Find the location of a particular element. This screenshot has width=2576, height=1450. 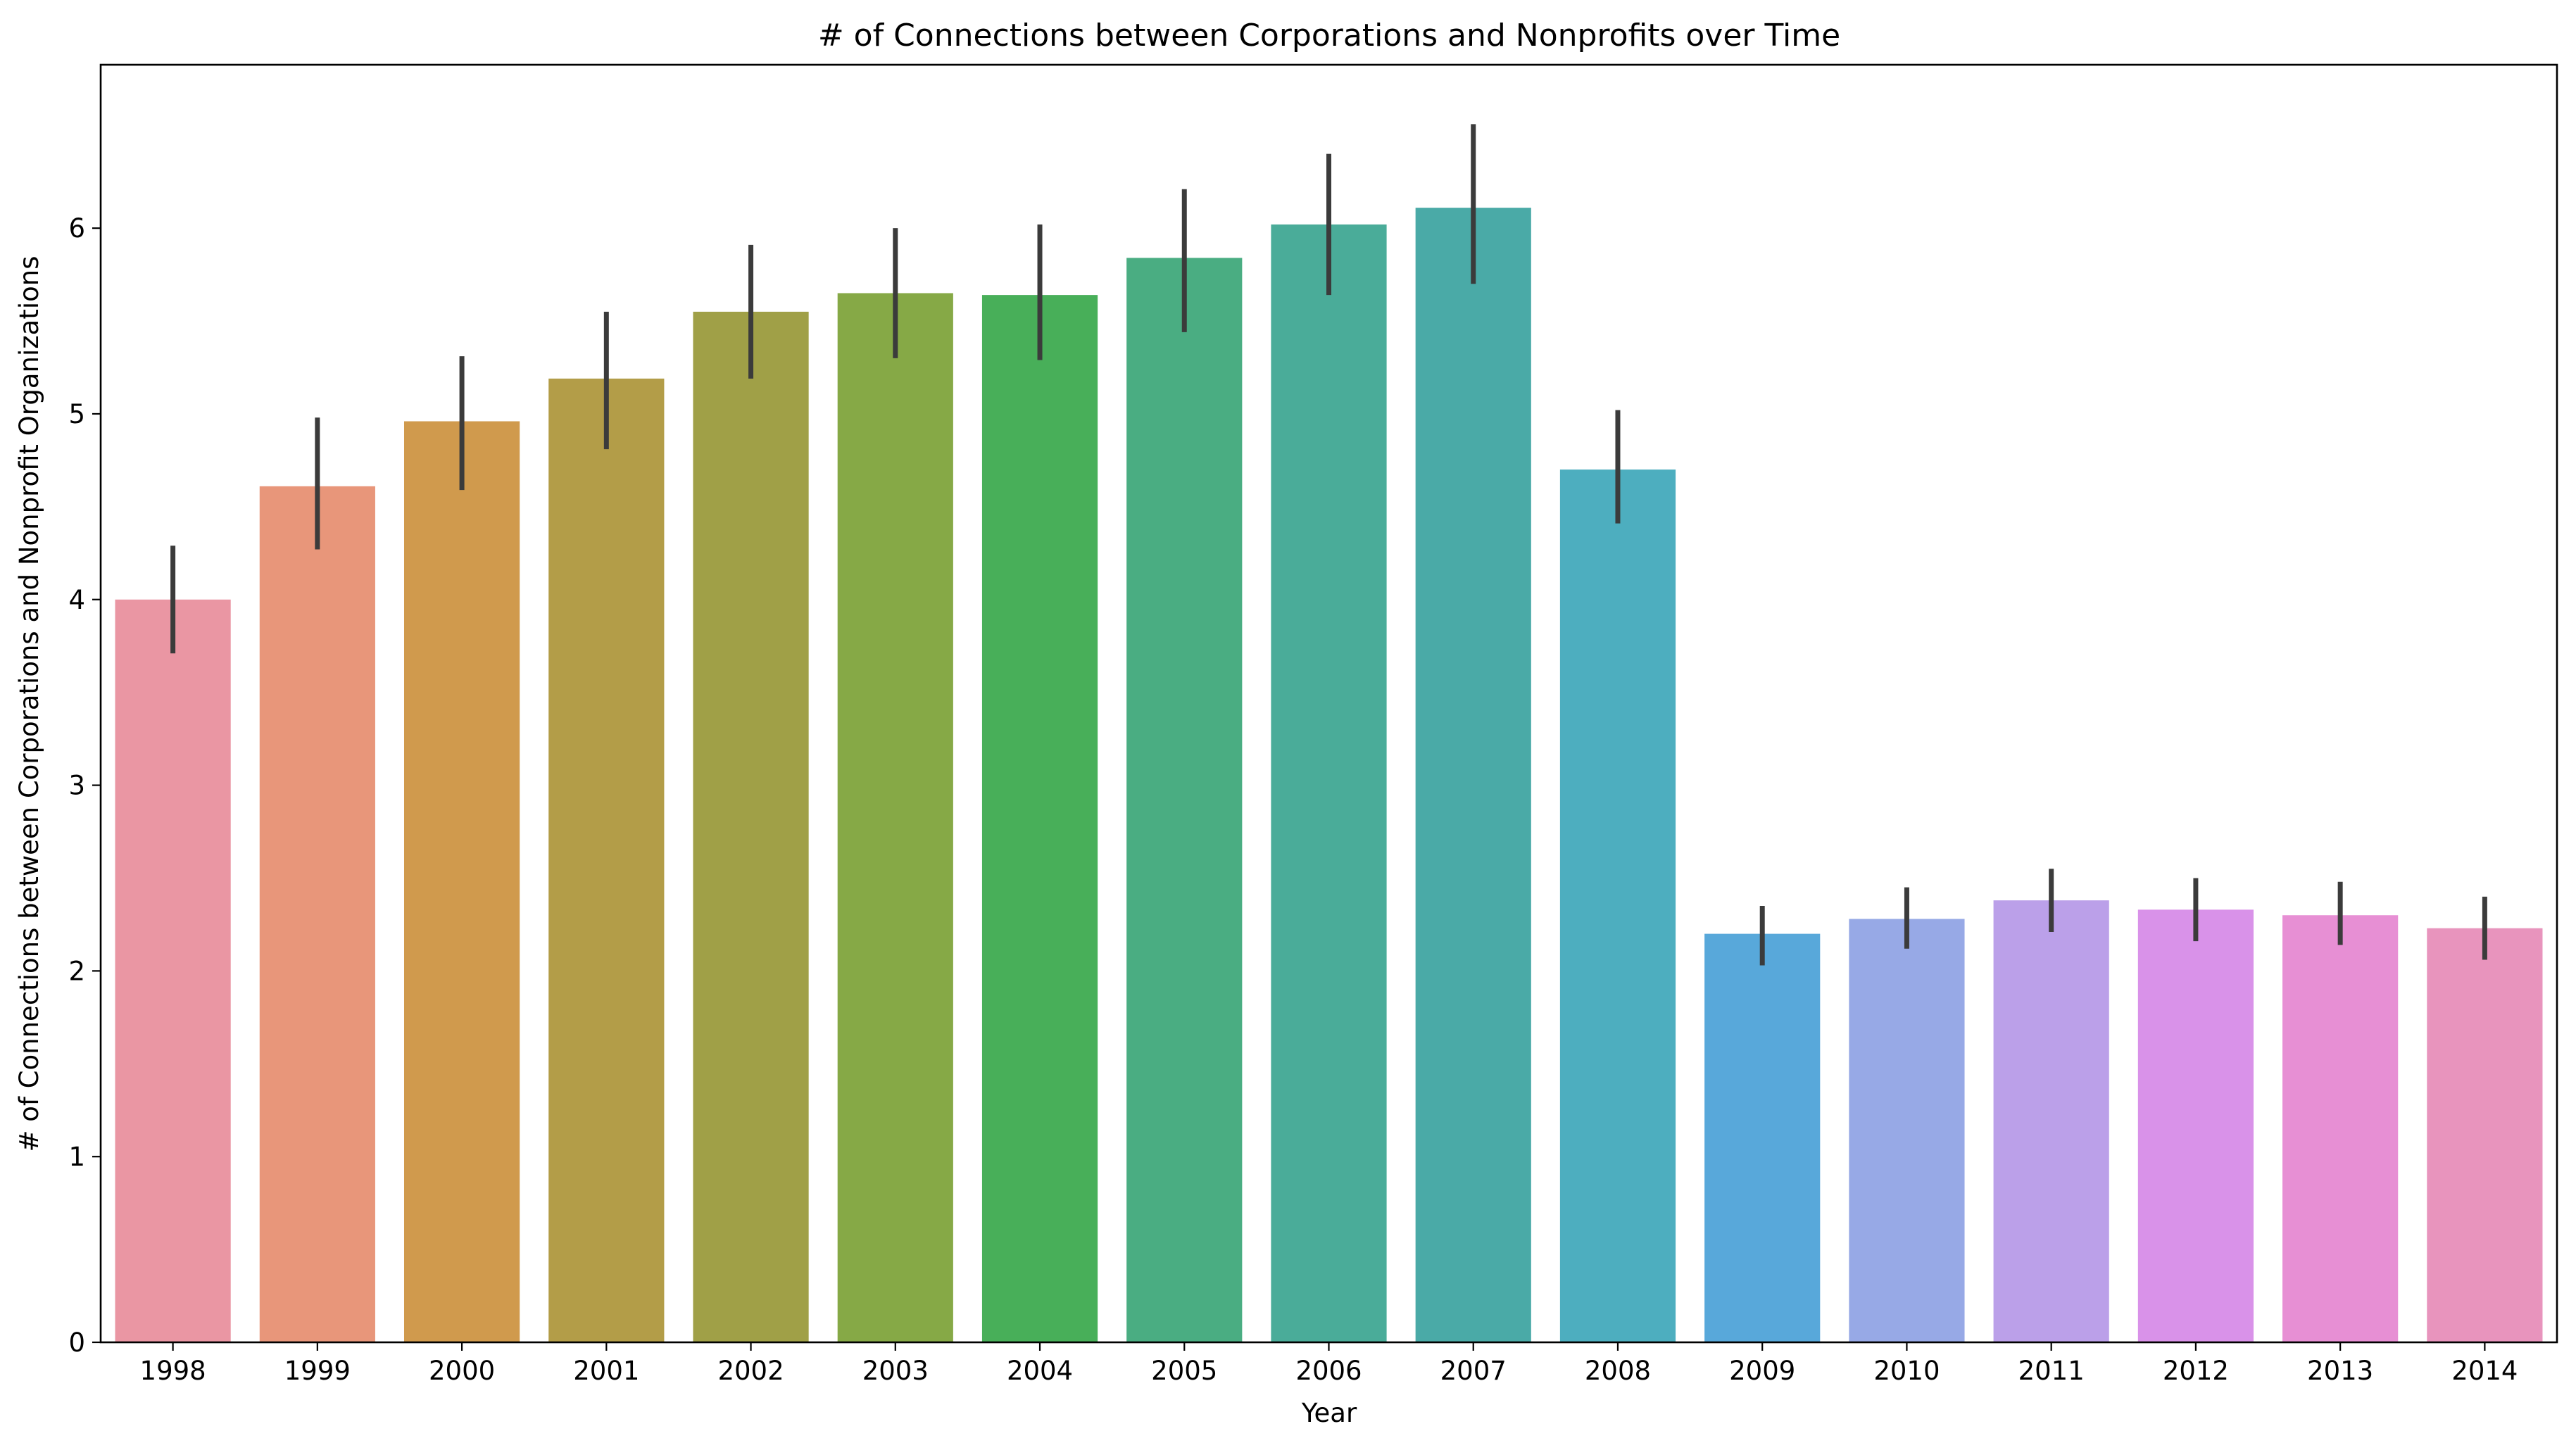

bar-2004 is located at coordinates (1039, 819).